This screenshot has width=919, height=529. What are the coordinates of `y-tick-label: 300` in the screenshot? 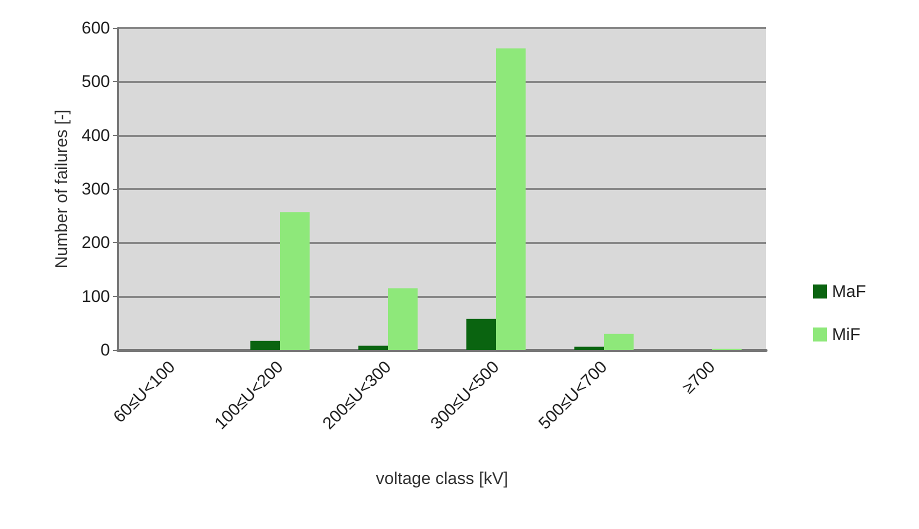 It's located at (96, 189).